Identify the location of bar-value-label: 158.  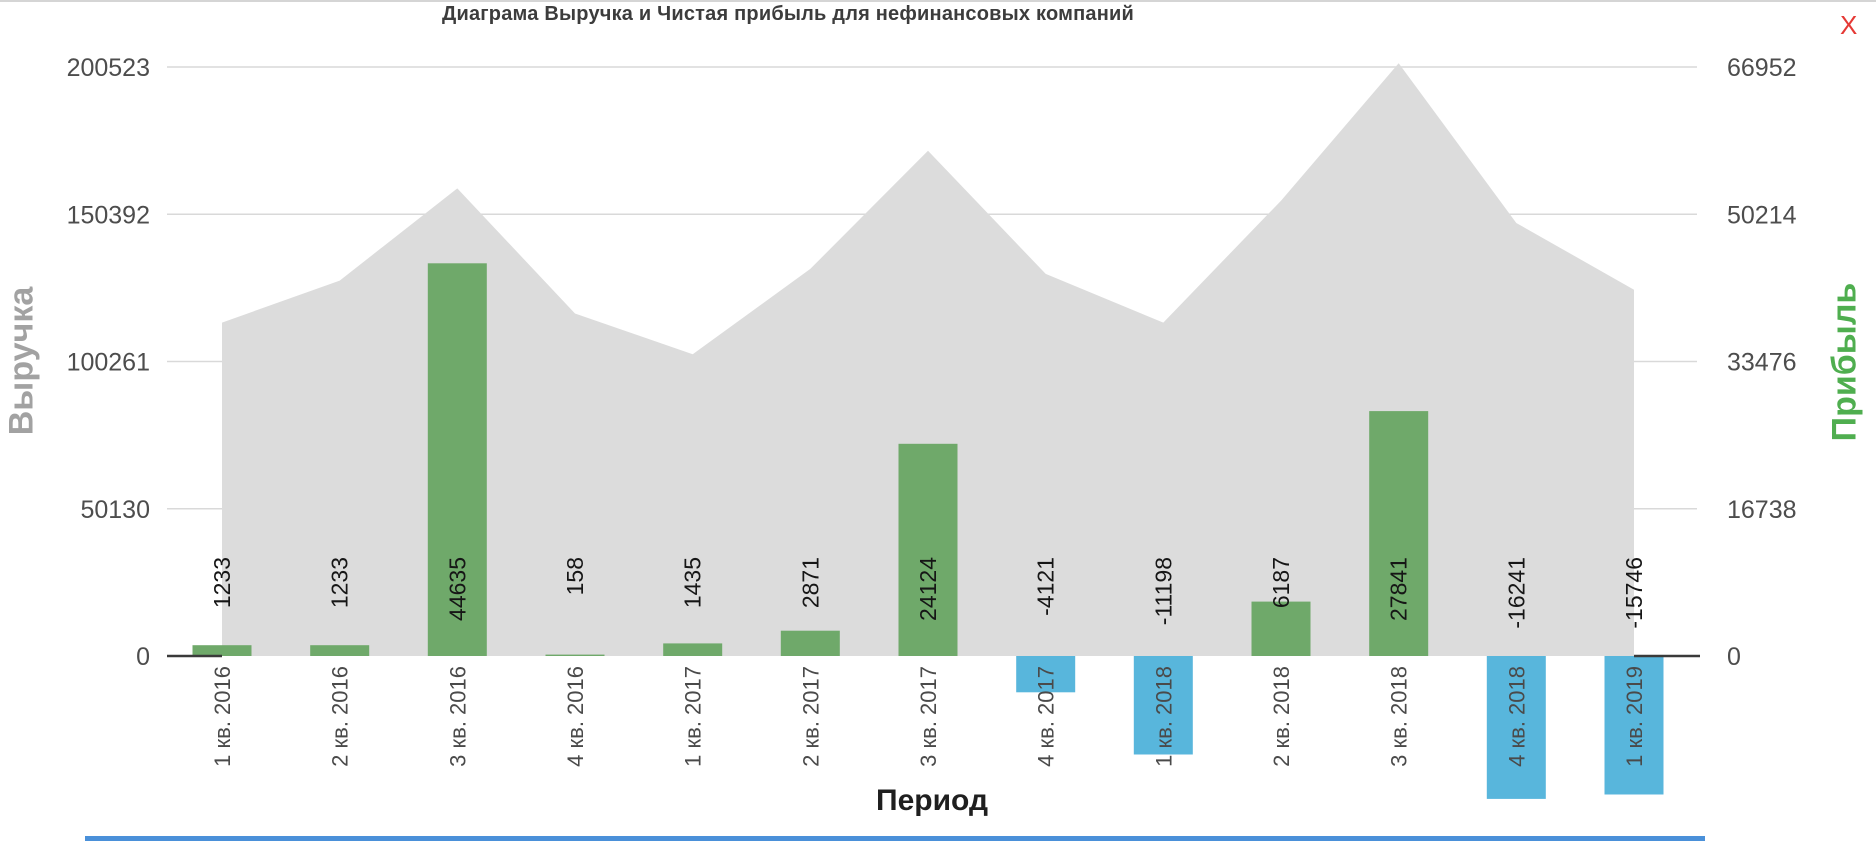
(575, 576).